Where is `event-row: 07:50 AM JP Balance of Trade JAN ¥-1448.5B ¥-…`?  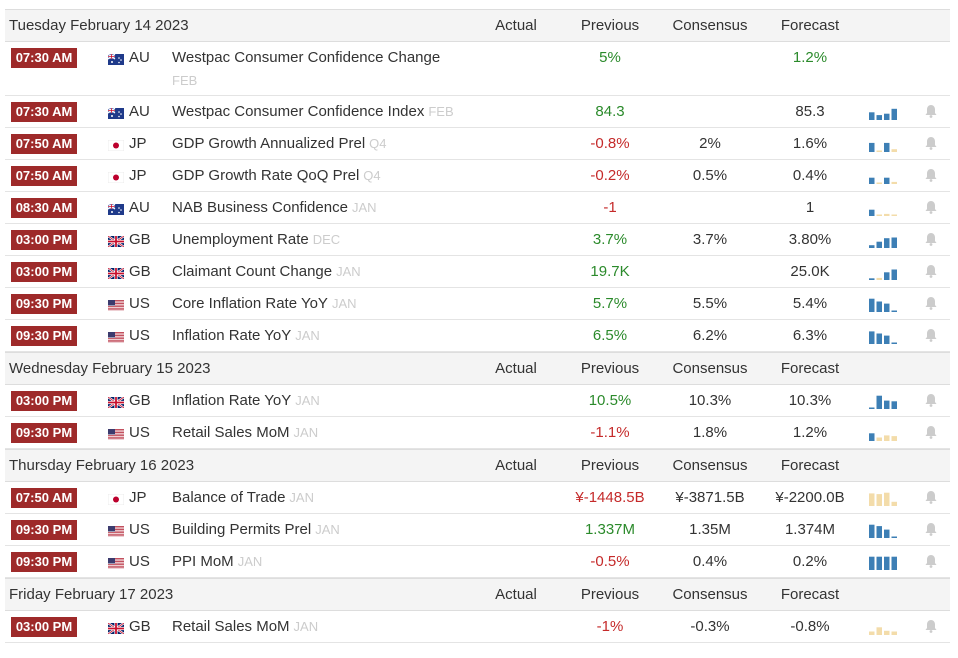
event-row: 07:50 AM JP Balance of Trade JAN ¥-1448.5B ¥-… is located at coordinates (477, 498).